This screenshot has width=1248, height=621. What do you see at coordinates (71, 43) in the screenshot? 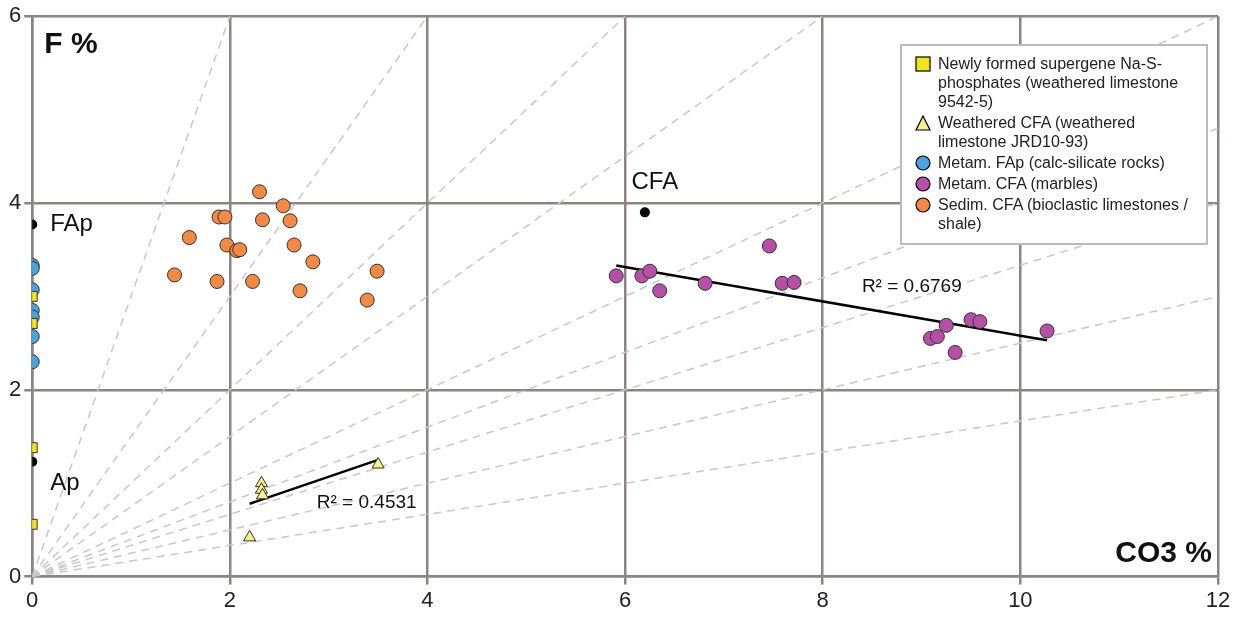
I see `y-axis-title: F %` at bounding box center [71, 43].